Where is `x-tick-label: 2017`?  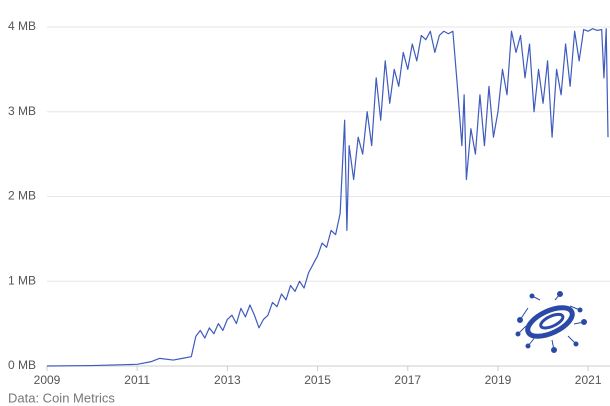
x-tick-label: 2017 is located at coordinates (407, 380).